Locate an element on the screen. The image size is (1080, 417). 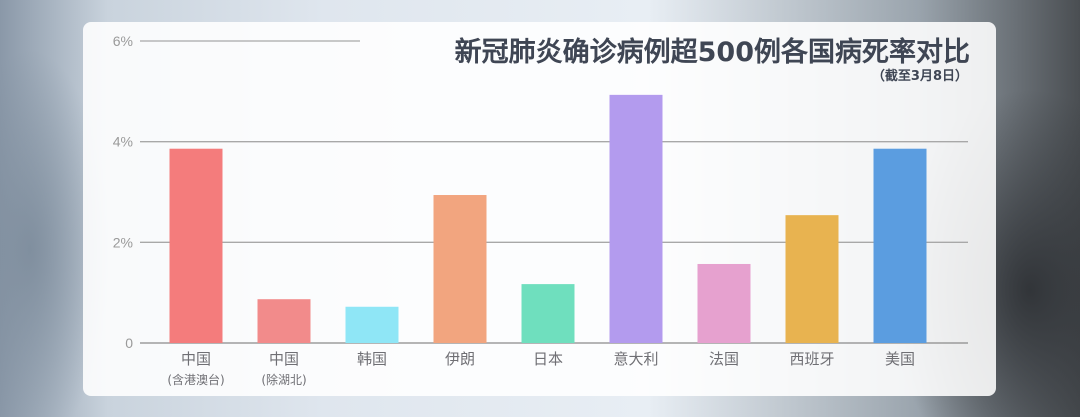
y-tick-label: 4% is located at coordinates (123, 142).